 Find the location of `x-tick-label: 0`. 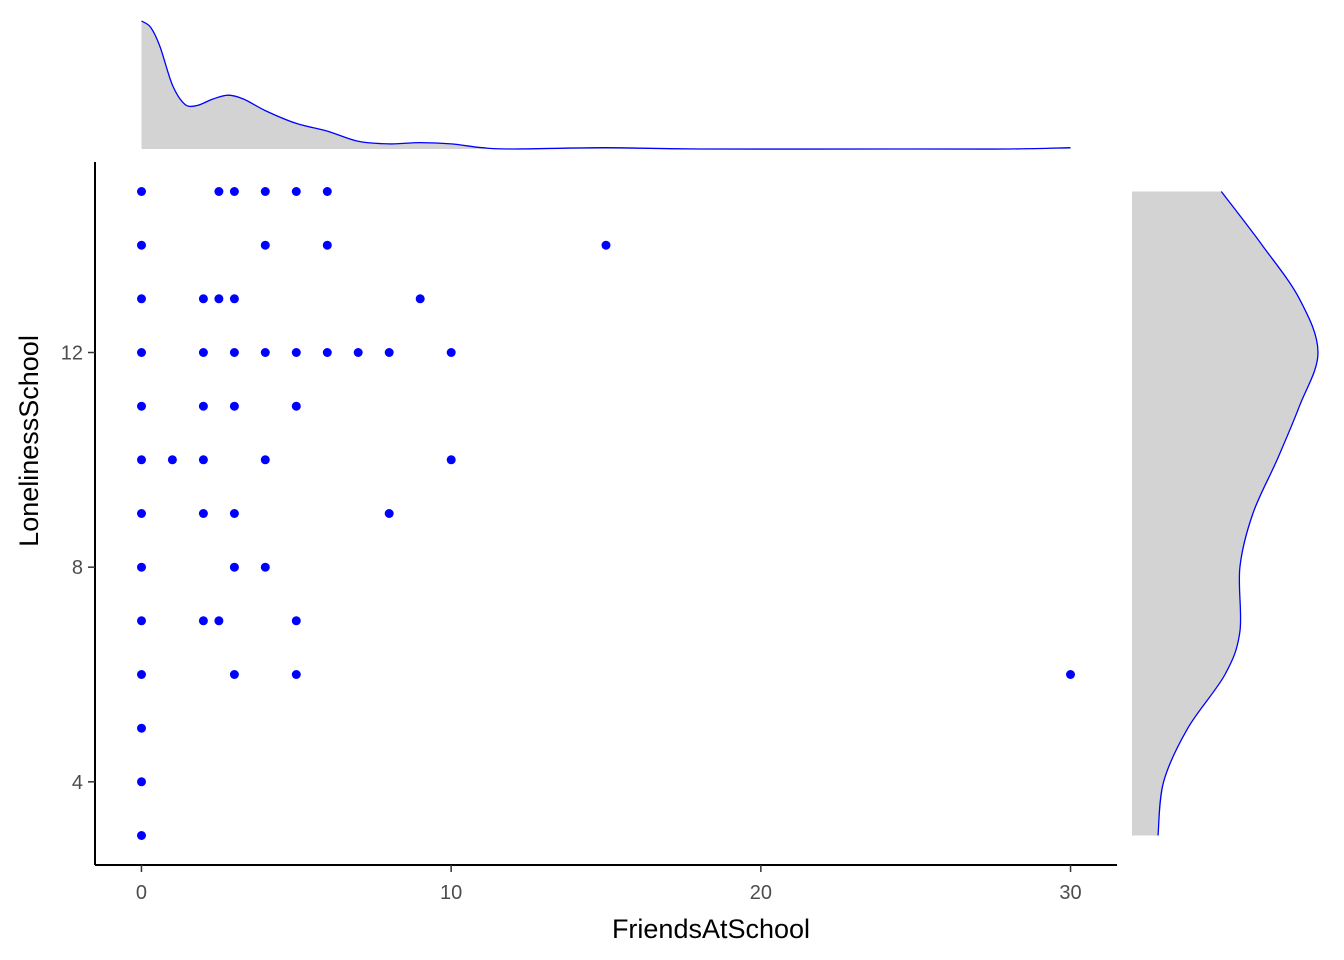

x-tick-label: 0 is located at coordinates (141, 893).